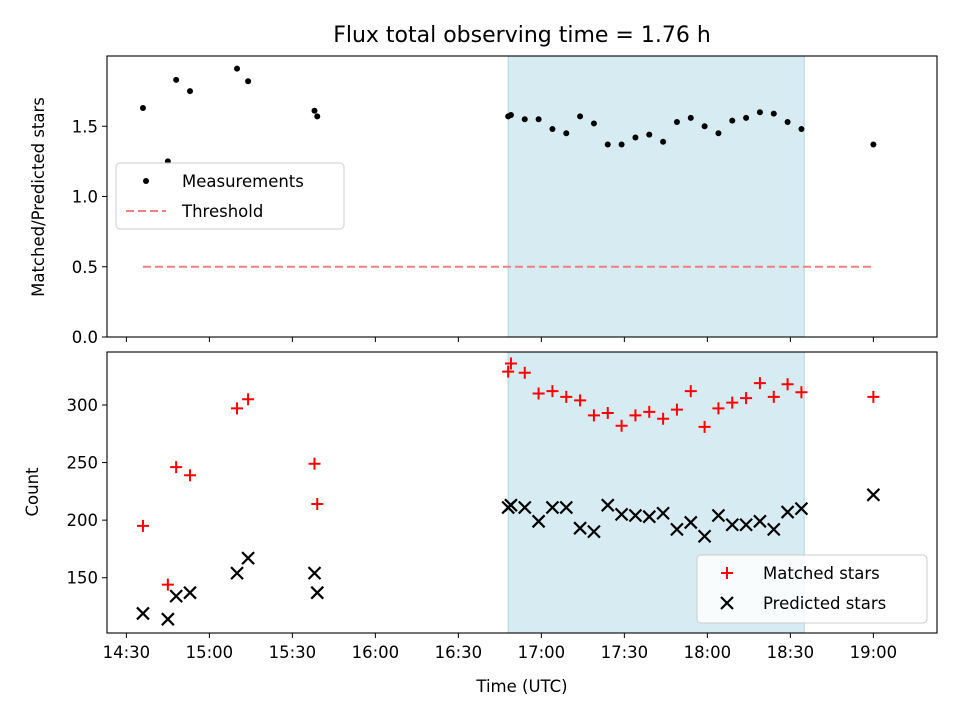  I want to click on y-tick-label: 1.0, so click(85, 197).